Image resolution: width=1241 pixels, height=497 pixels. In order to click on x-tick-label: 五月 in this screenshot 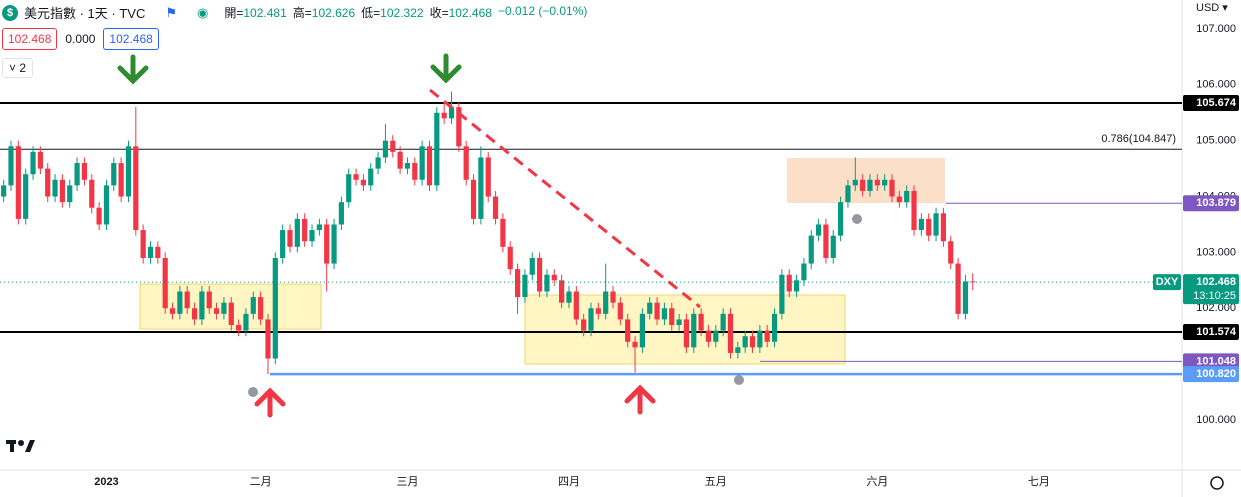, I will do `click(716, 482)`.